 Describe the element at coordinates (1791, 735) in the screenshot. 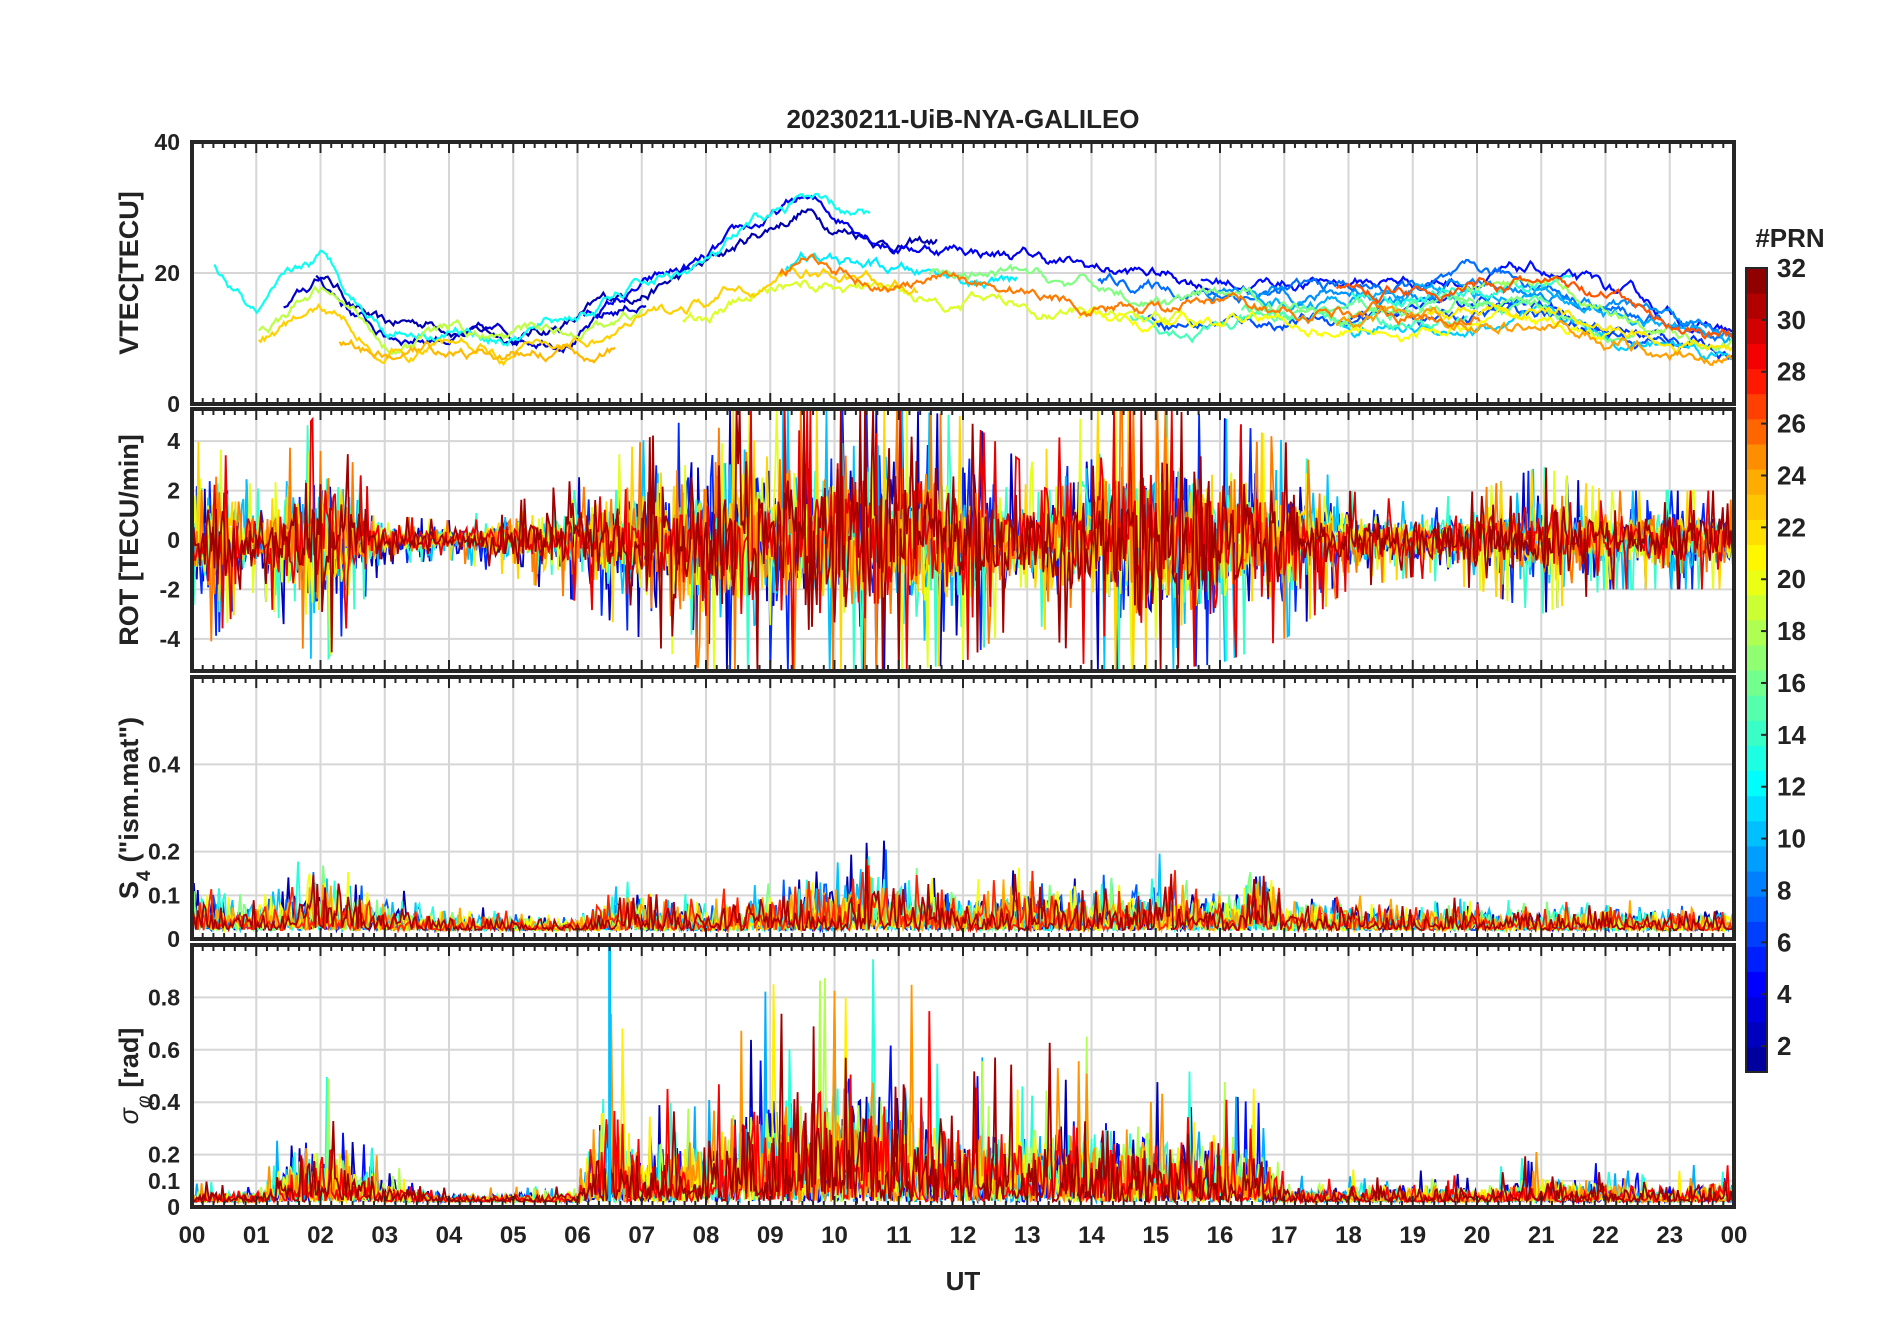

I see `colorbar-tick-label: 14` at that location.